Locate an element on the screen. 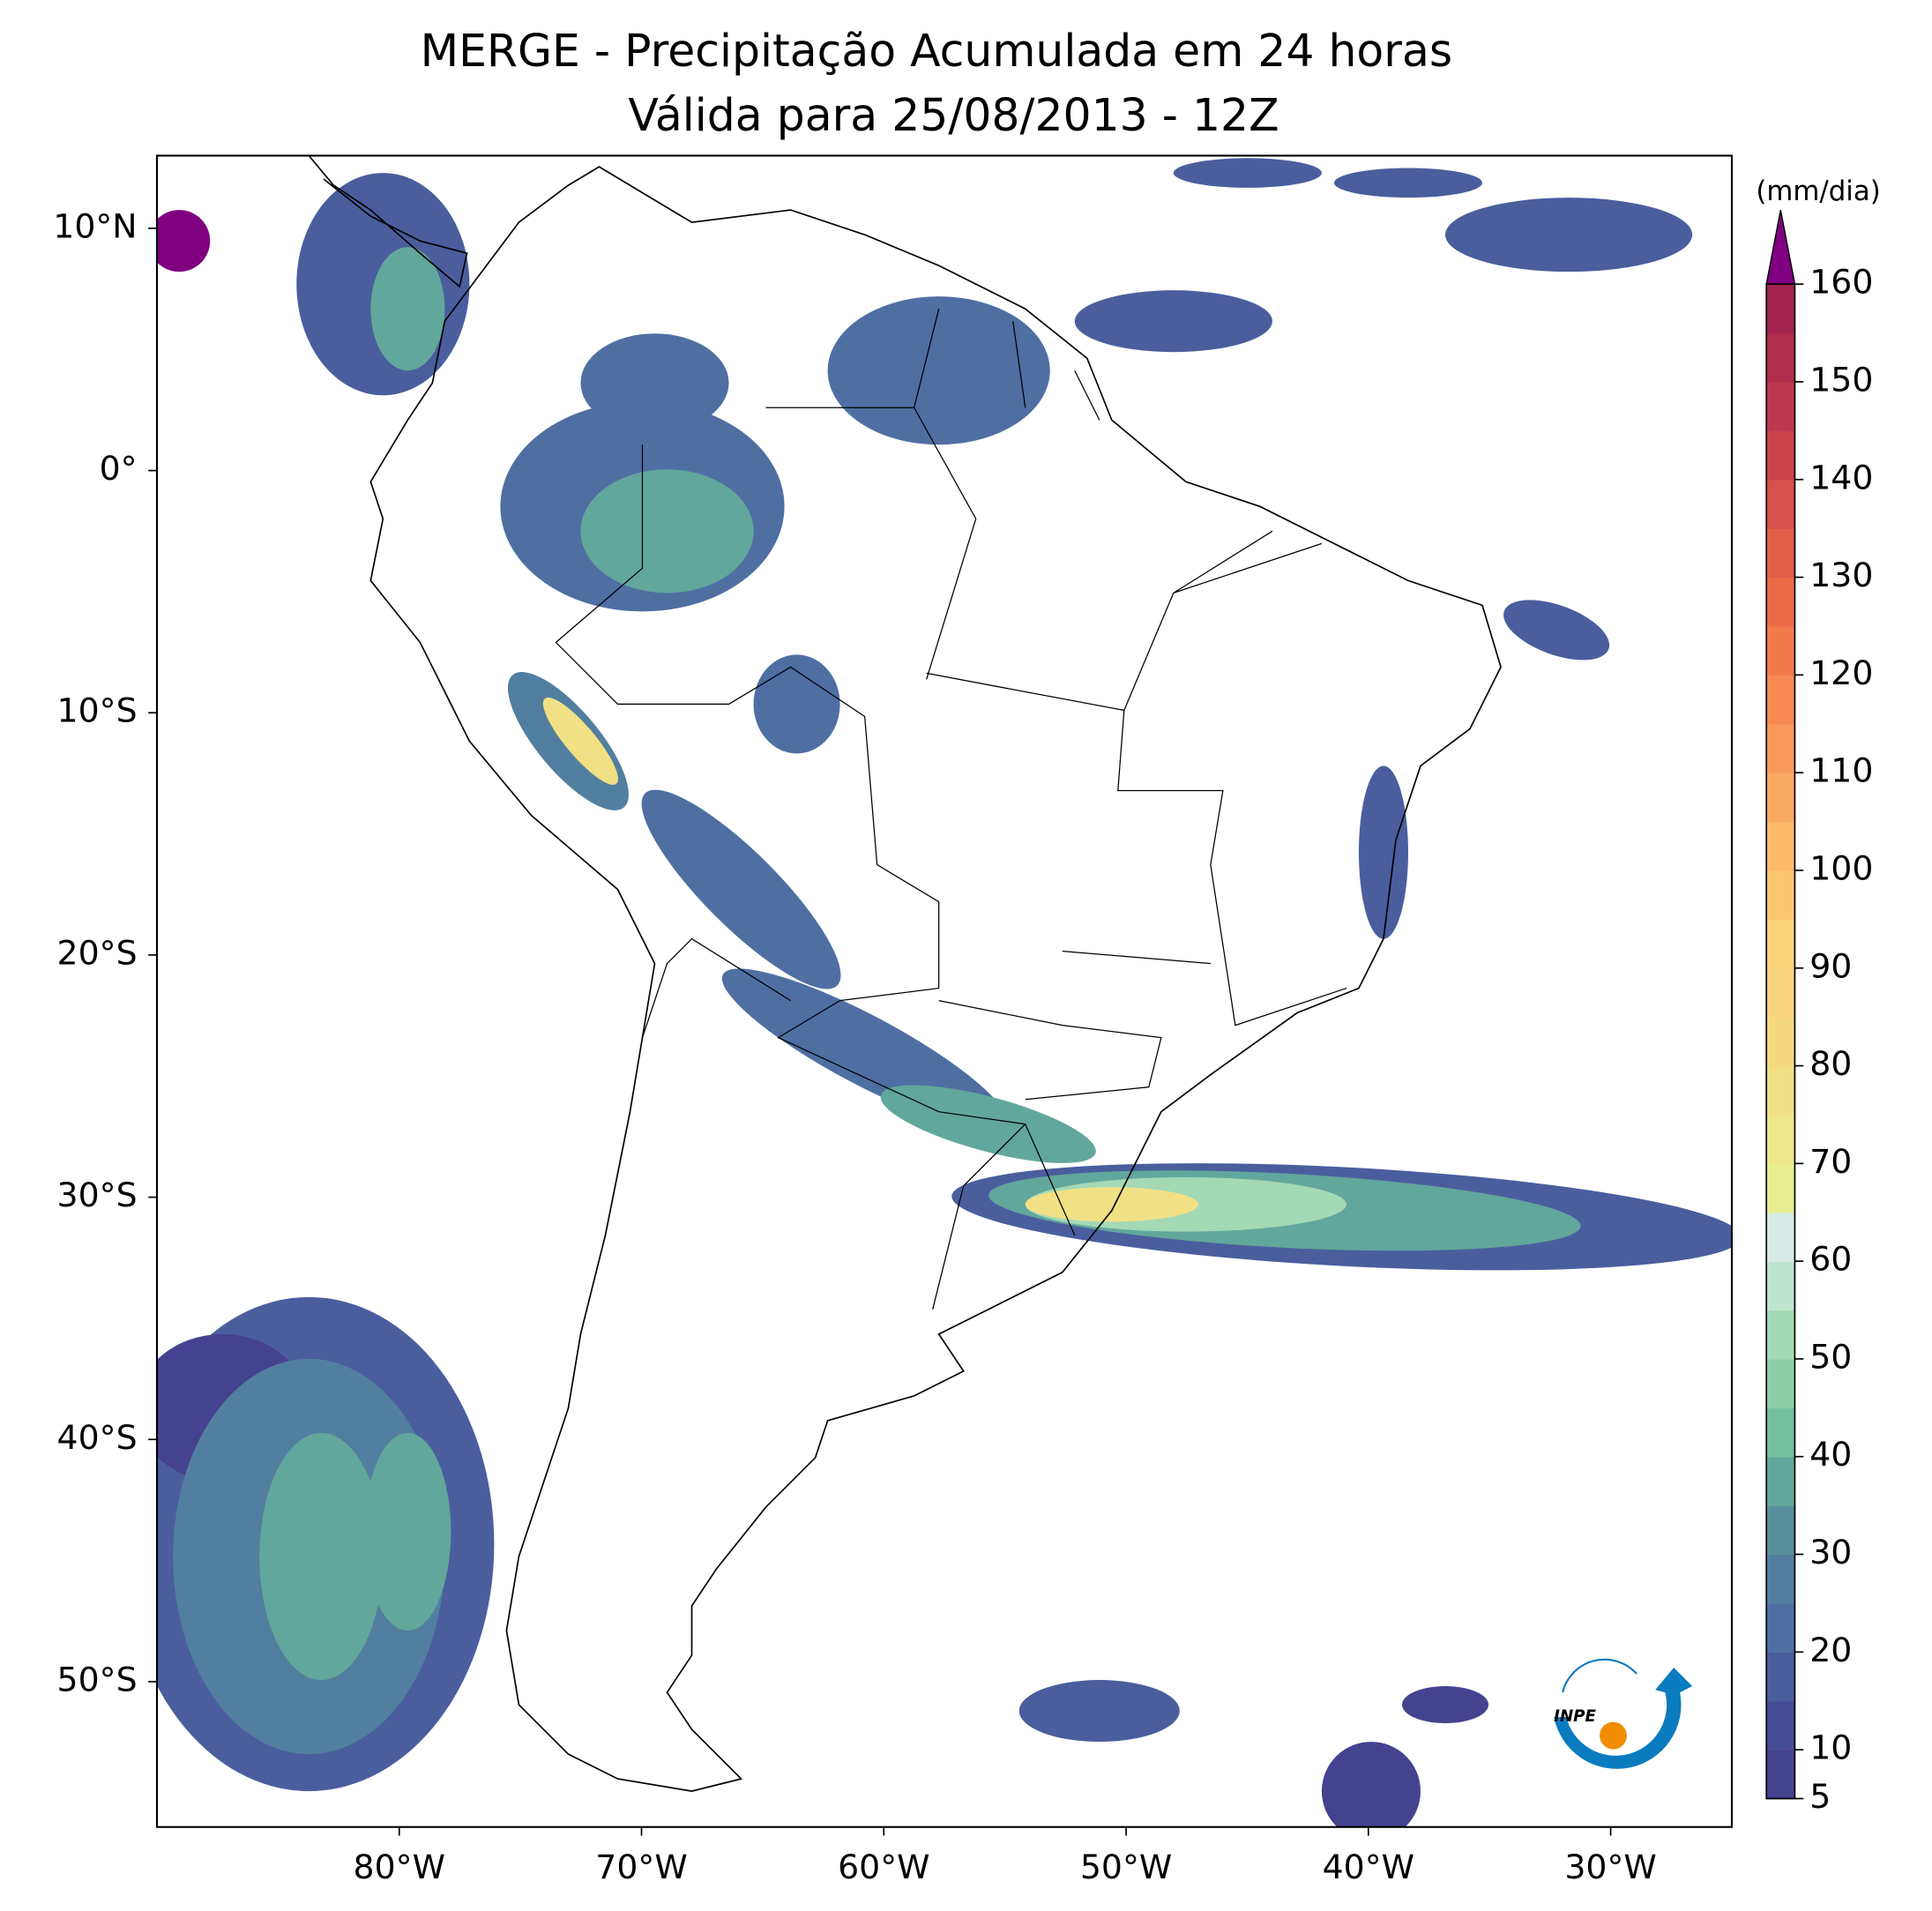 The width and height of the screenshot is (1932, 1911). colorbar-extend is located at coordinates (1780, 247).